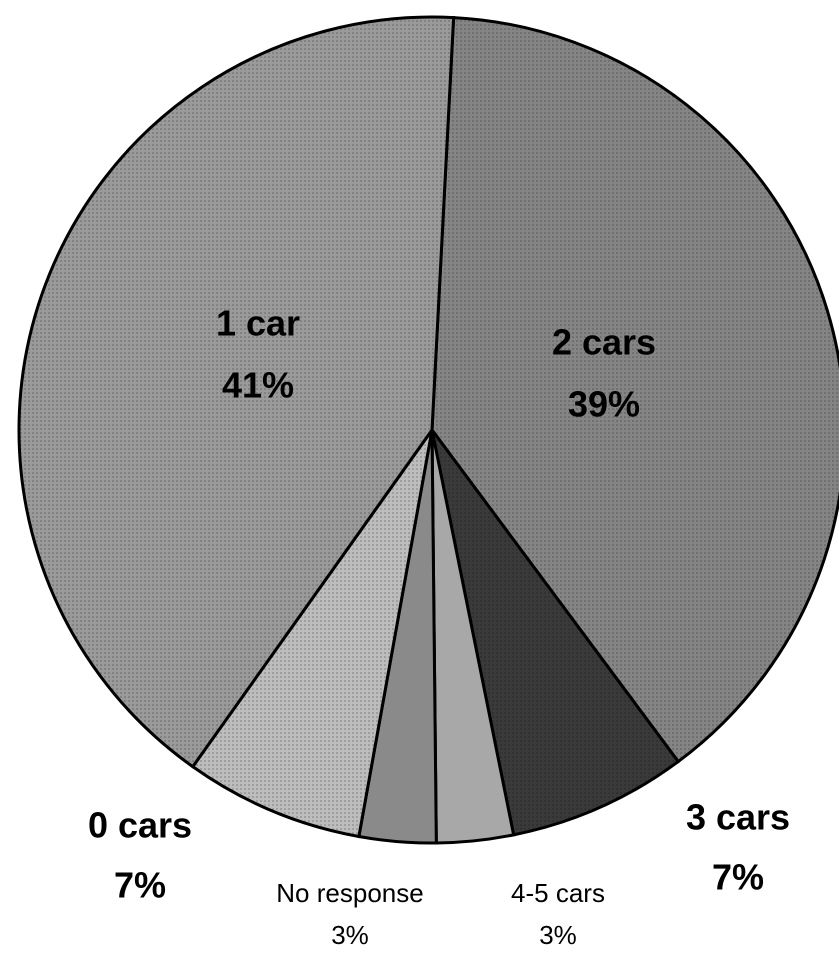 The width and height of the screenshot is (839, 961). I want to click on slice-value-label: 41%, so click(258, 385).